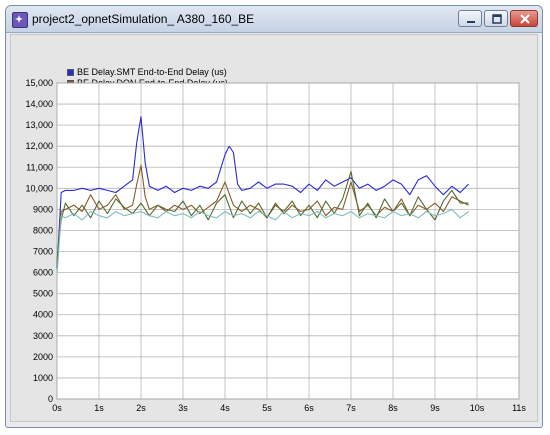 This screenshot has width=550, height=435. What do you see at coordinates (39, 83) in the screenshot?
I see `y-tick-label: 15,000` at bounding box center [39, 83].